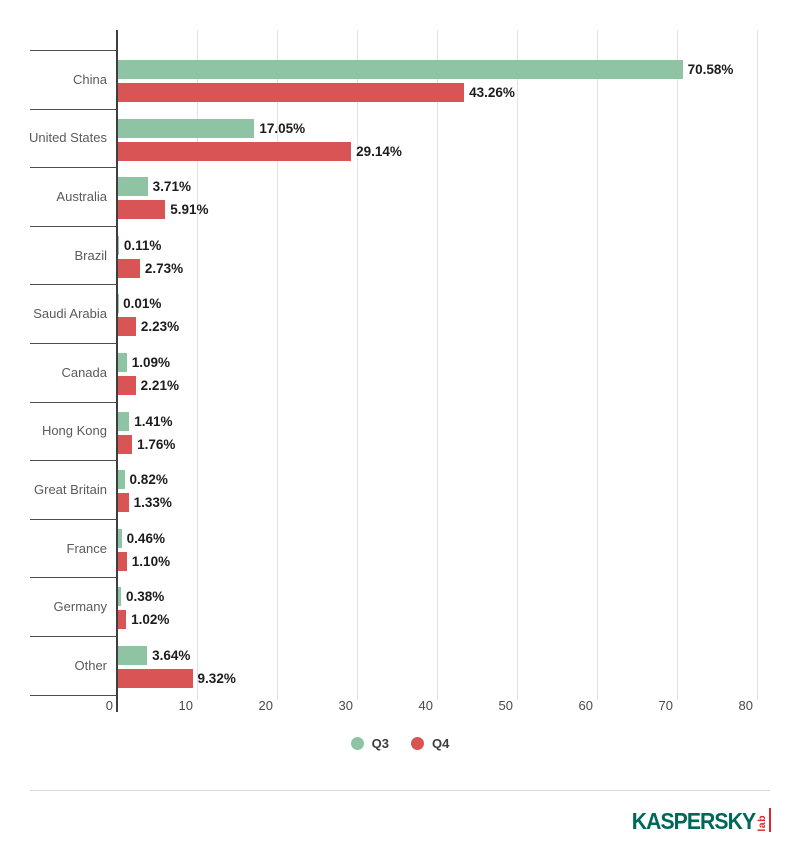 This screenshot has height=856, width=800. I want to click on value-label: 17.05%, so click(282, 128).